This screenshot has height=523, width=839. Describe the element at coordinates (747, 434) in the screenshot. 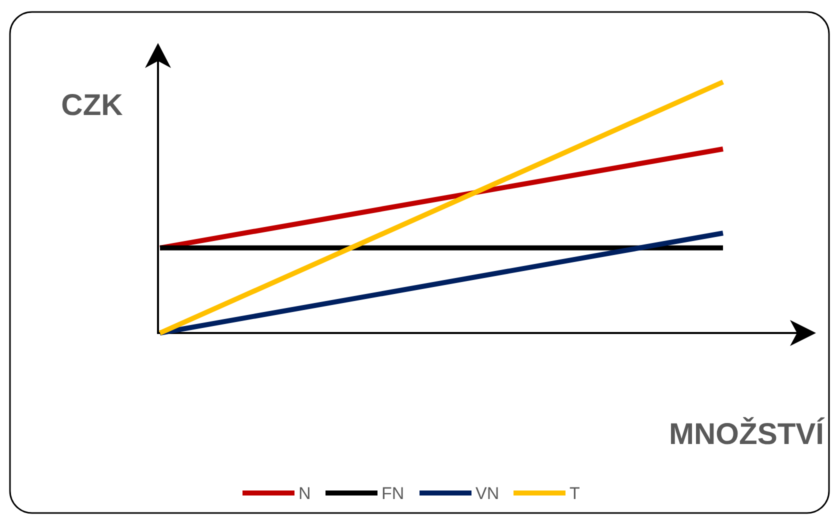

I see `x-axis-title: MNOŽSTVÍ` at that location.